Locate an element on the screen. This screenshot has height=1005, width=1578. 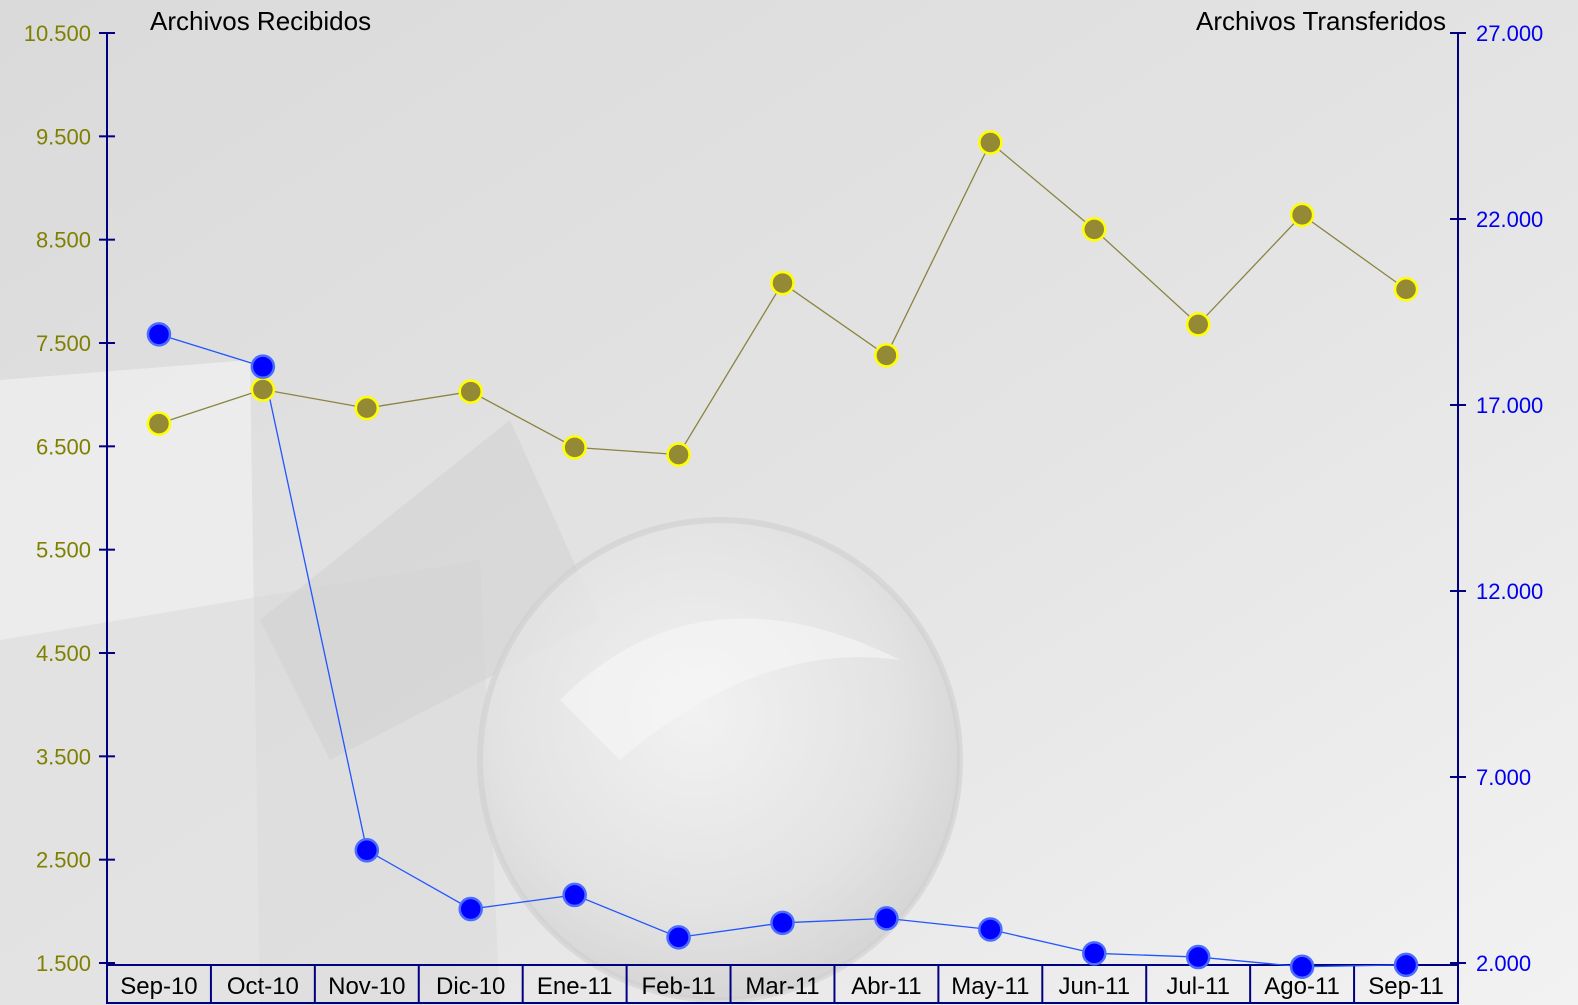
left-tick-label: 2.500 is located at coordinates (63, 860).